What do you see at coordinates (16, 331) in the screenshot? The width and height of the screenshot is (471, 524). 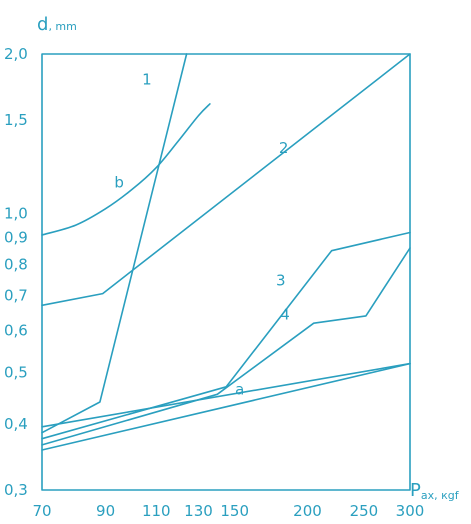 I see `y-tick-label: 0,6` at bounding box center [16, 331].